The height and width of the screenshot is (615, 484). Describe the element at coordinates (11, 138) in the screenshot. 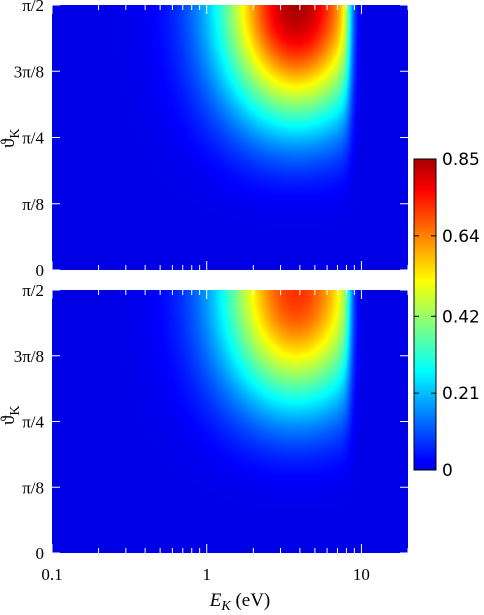

I see `top-y-axis-label: ϑK` at that location.